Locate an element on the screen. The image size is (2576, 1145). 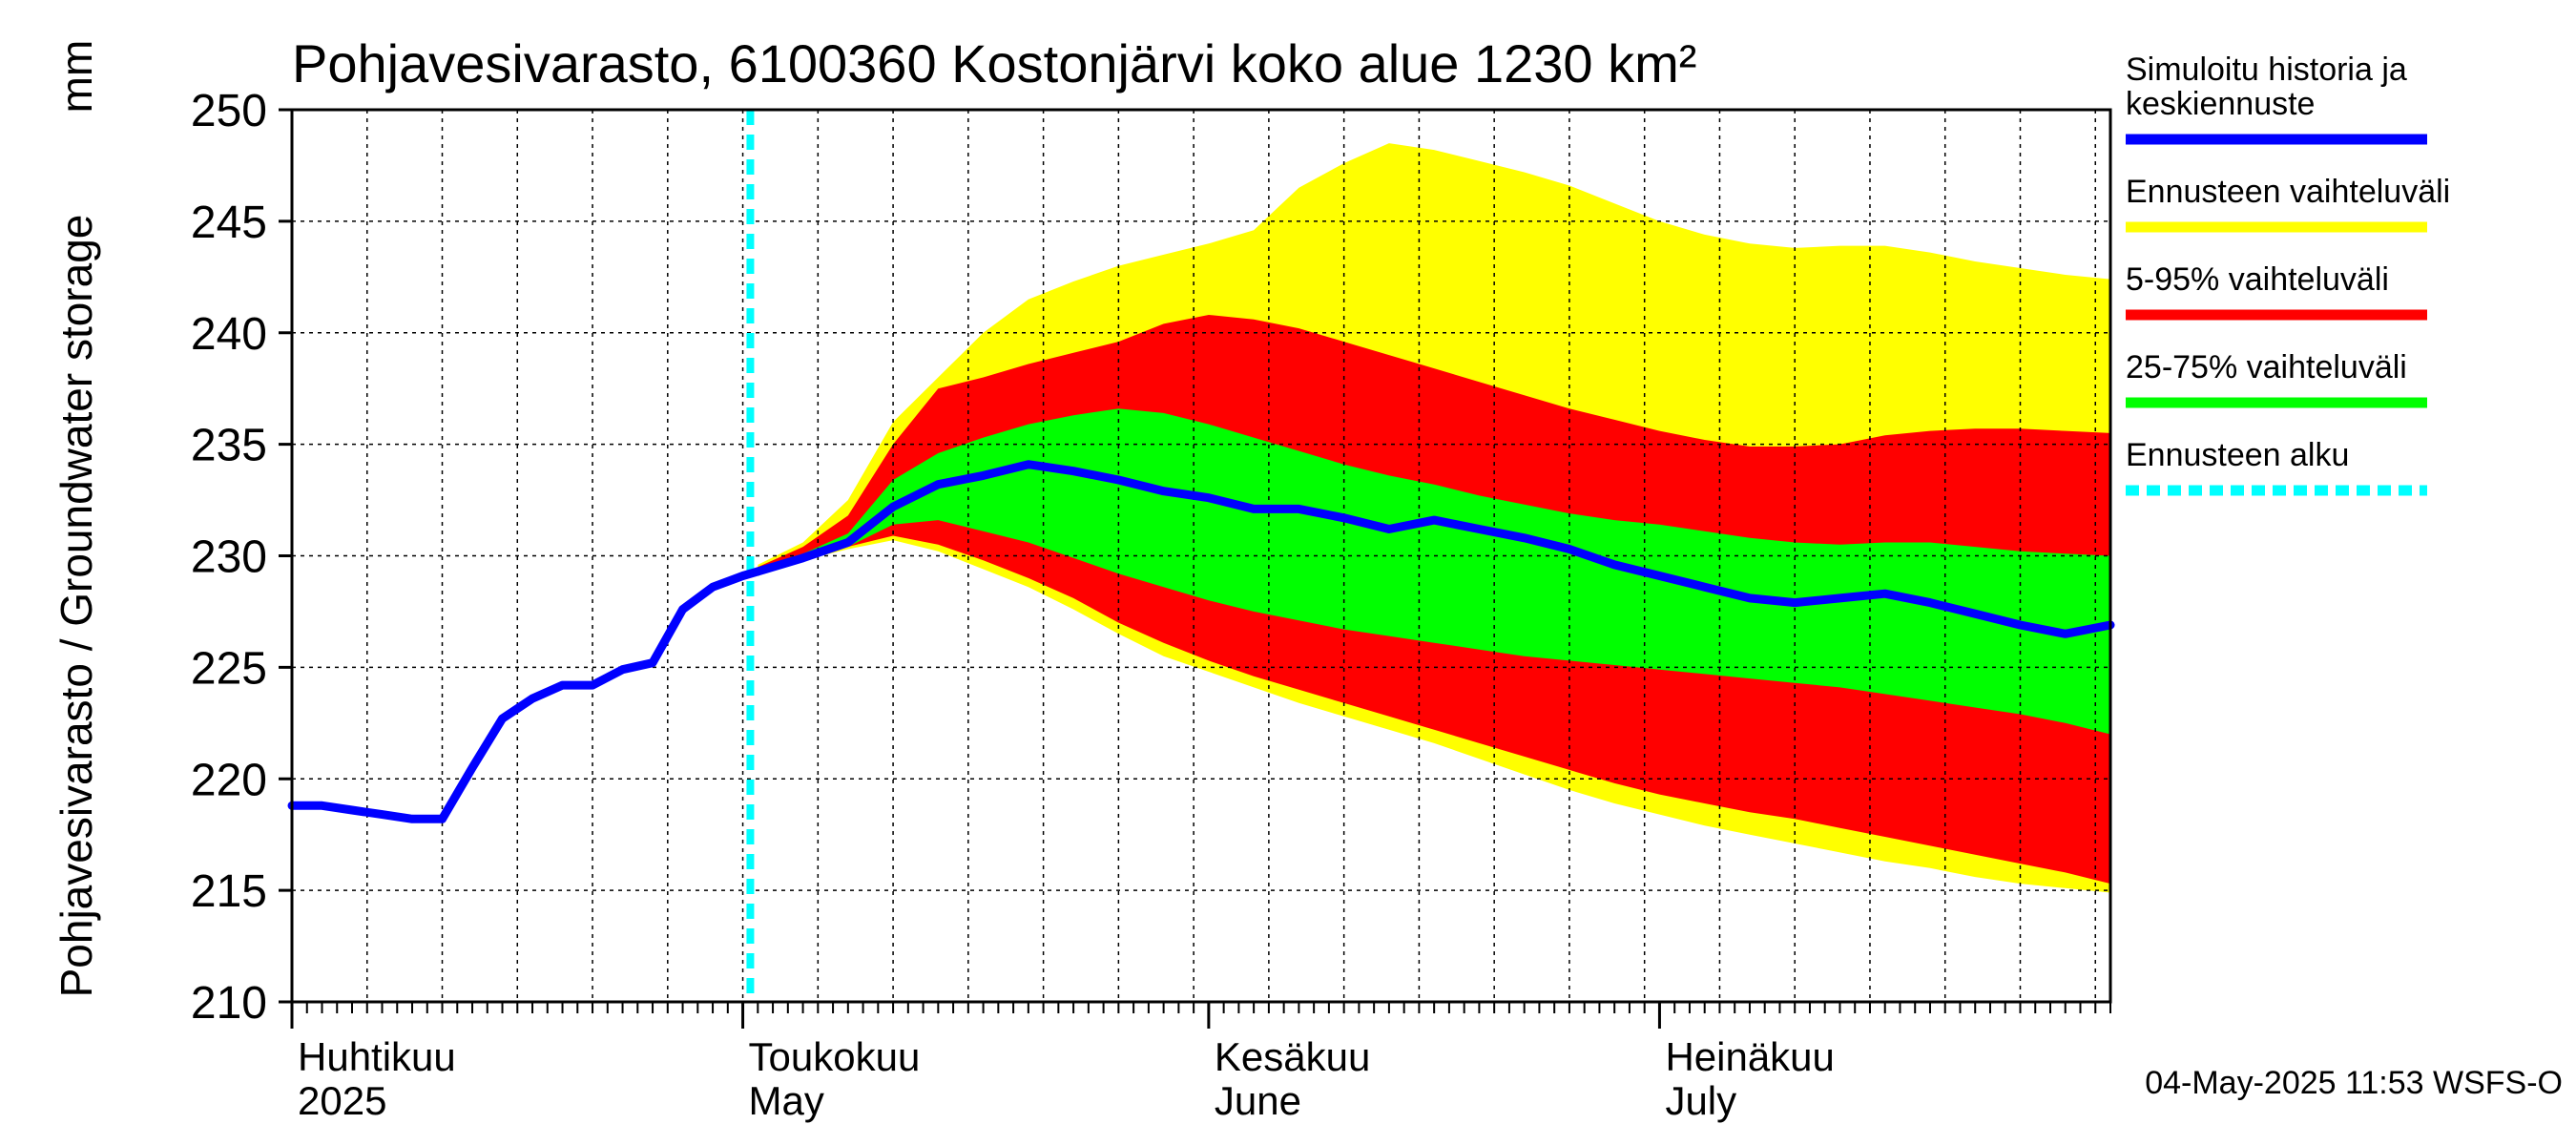
x-month-sublabel: 2025 is located at coordinates (342, 1100).